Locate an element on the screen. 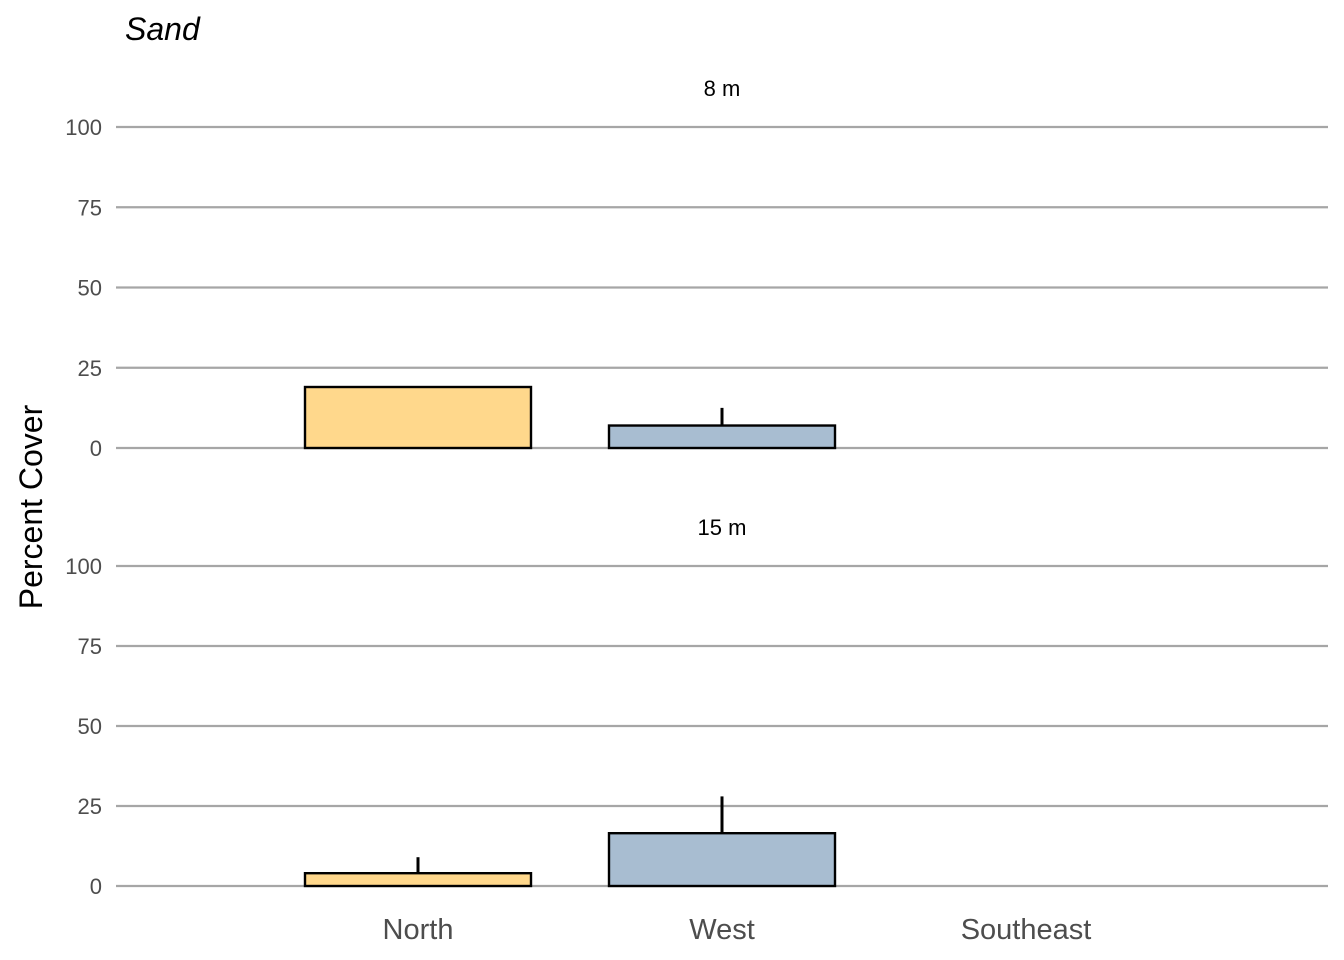  x-tick-label: North is located at coordinates (418, 930).